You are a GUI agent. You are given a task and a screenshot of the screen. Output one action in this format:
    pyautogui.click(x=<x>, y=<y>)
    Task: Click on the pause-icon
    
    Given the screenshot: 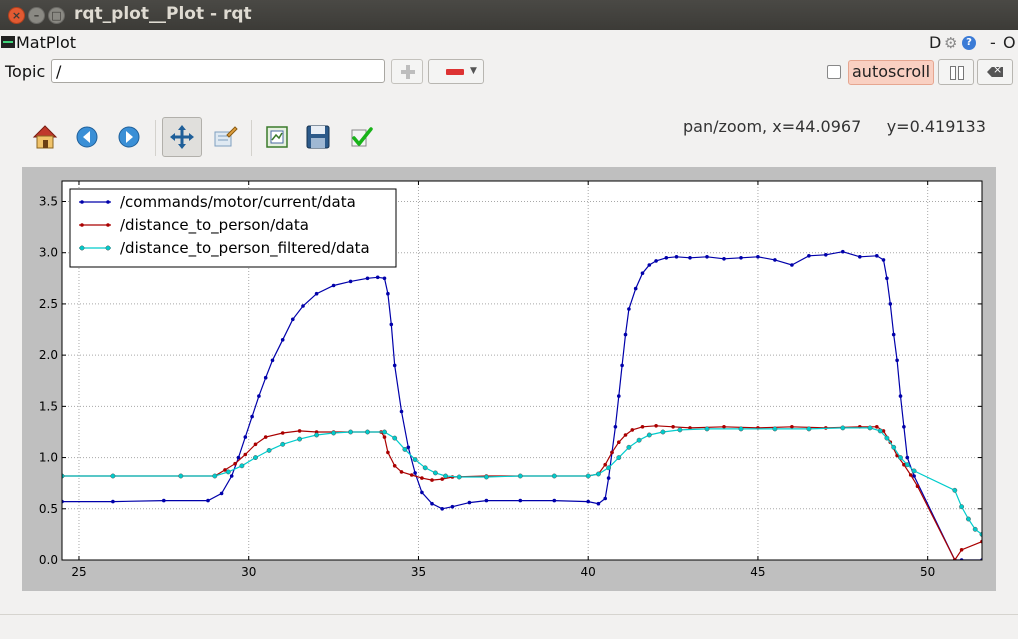 What is the action you would take?
    pyautogui.click(x=953, y=73)
    